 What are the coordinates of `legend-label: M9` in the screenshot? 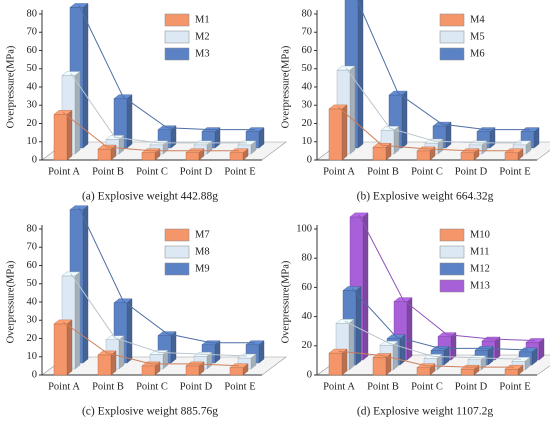 It's located at (202, 268).